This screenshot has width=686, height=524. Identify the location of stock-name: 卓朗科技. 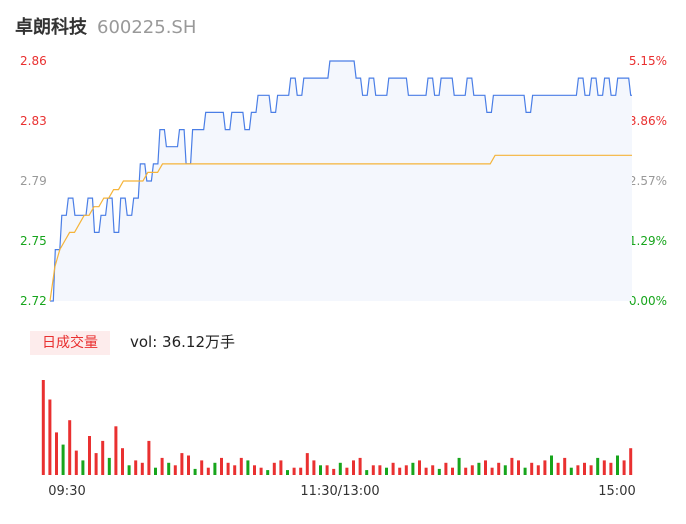
(51, 27).